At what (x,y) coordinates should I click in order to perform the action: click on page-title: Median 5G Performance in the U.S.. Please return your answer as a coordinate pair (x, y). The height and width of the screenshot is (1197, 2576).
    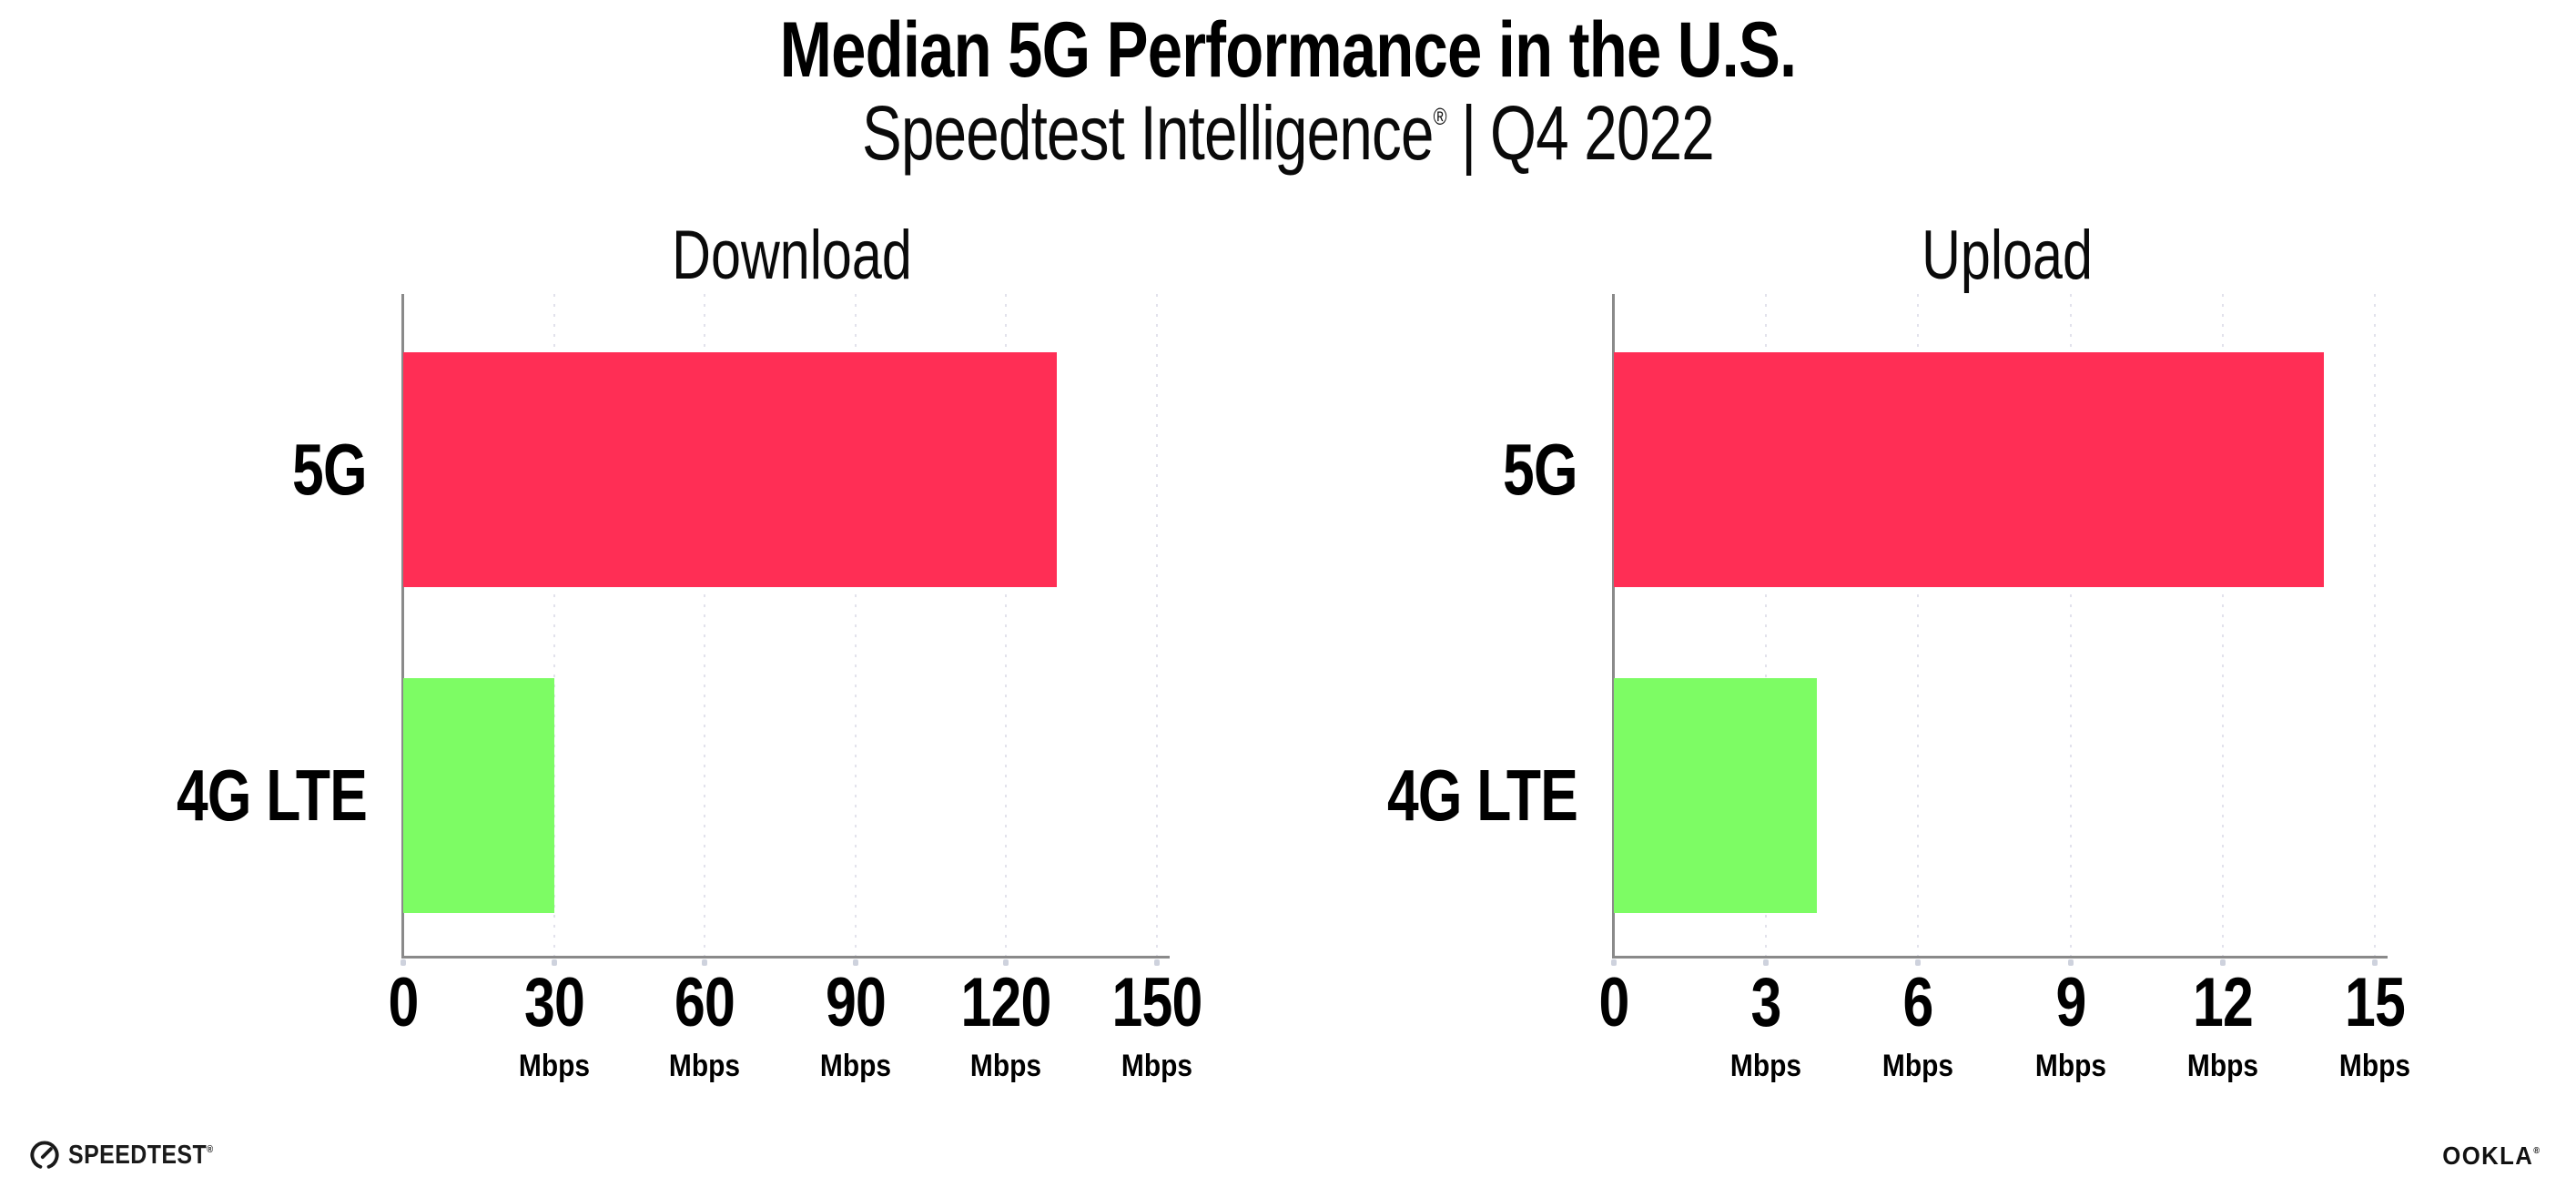
    Looking at the image, I should click on (1288, 50).